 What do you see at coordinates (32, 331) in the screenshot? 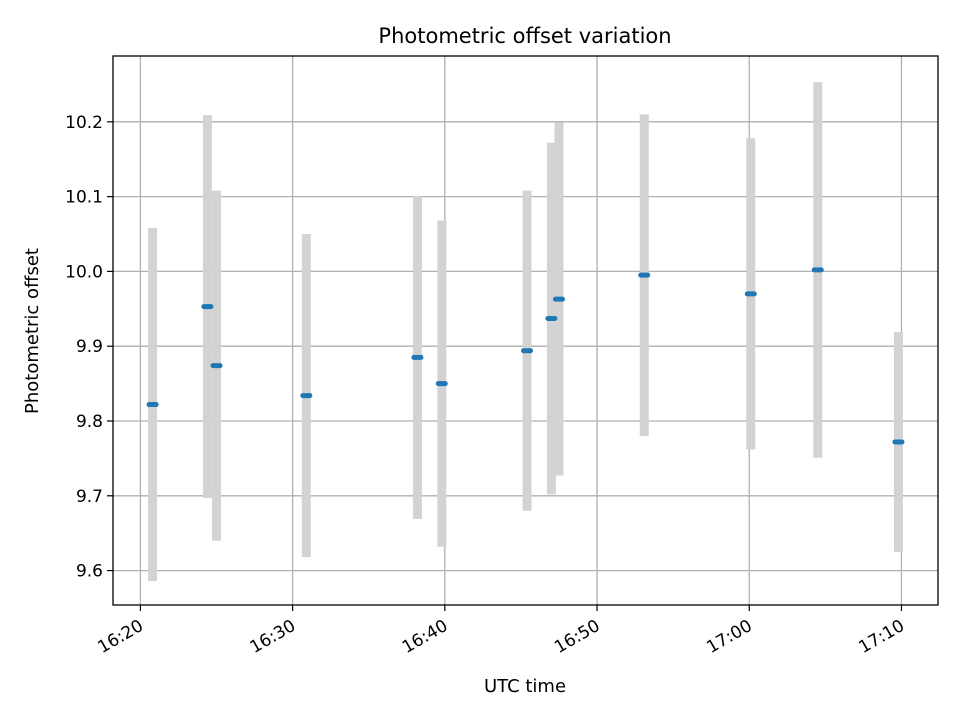
I see `y-axis-title: Photometric offset` at bounding box center [32, 331].